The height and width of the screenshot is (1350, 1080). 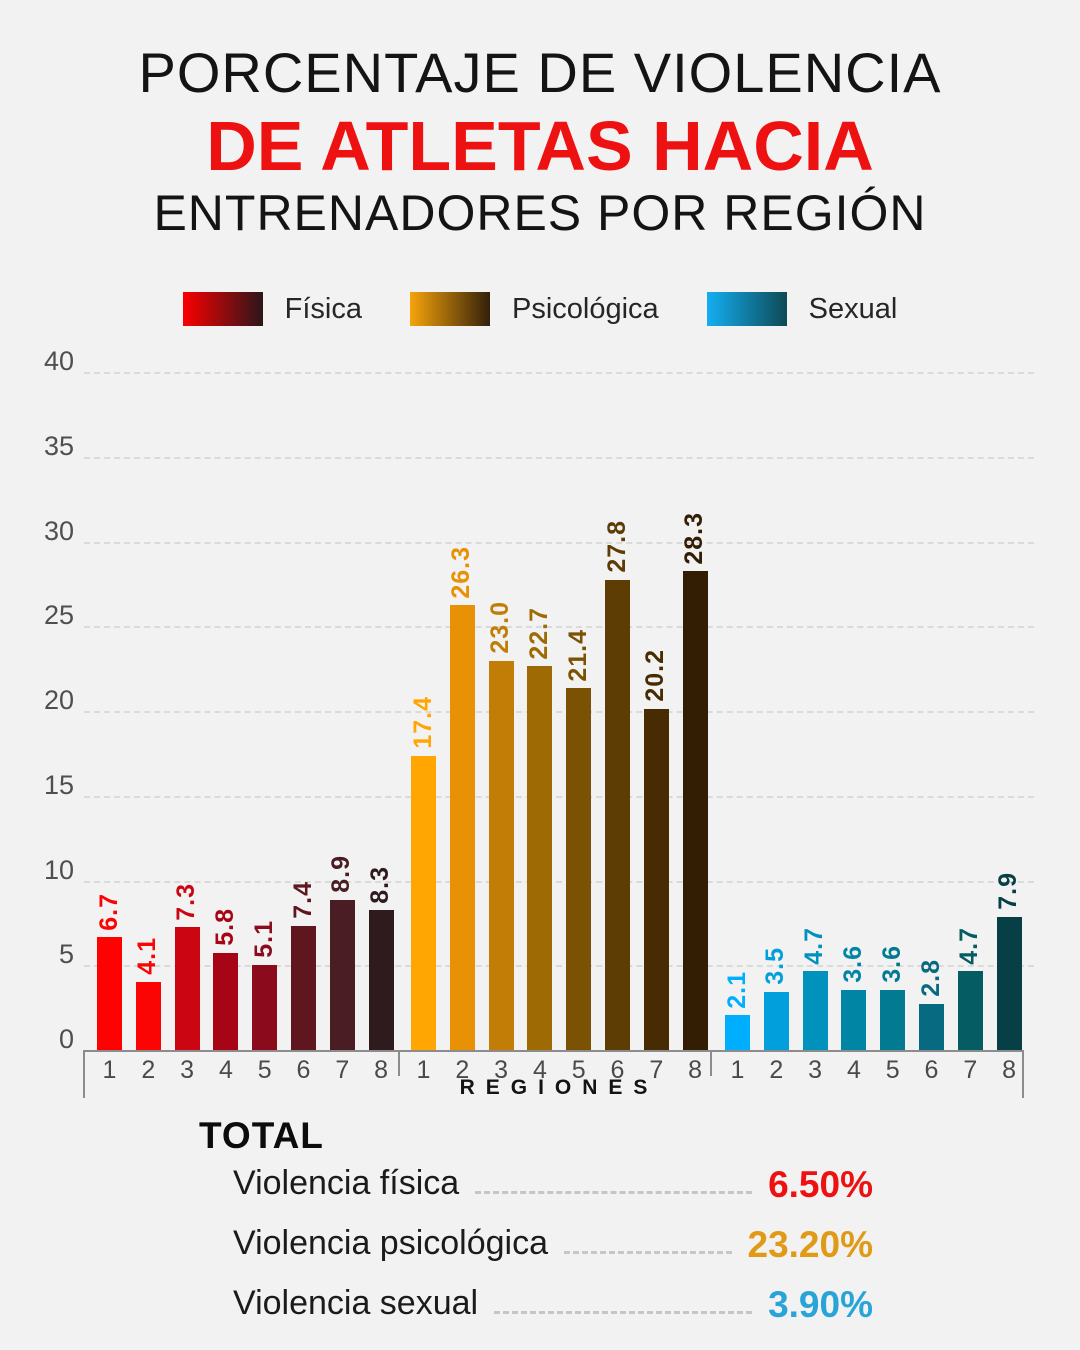 What do you see at coordinates (616, 546) in the screenshot?
I see `bar-value-label: 27.8` at bounding box center [616, 546].